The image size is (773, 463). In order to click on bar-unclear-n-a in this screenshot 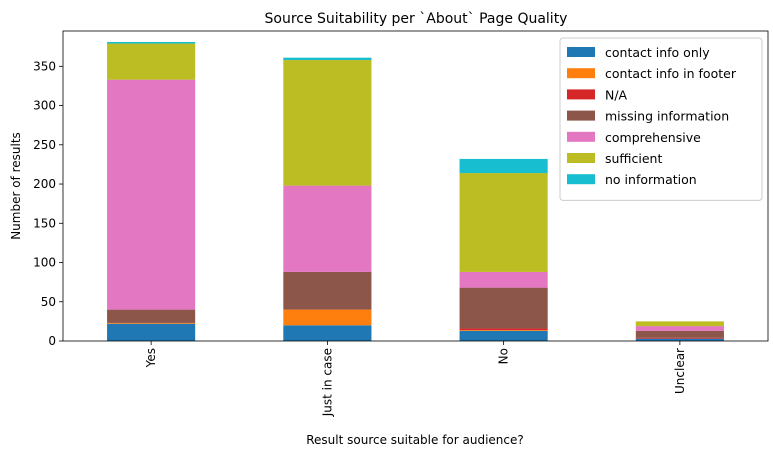, I will do `click(679, 338)`.